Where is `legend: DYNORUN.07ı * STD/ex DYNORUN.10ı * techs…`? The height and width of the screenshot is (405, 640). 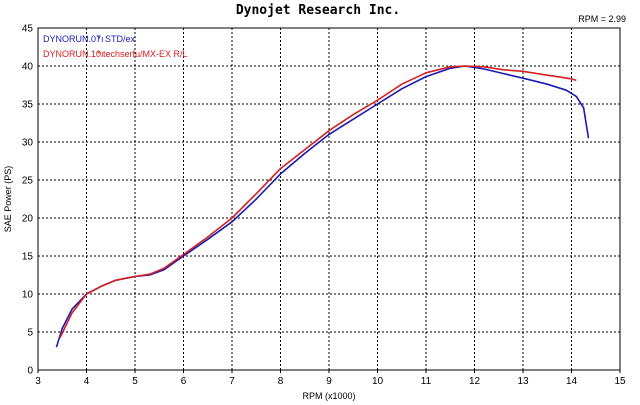 legend: DYNORUN.07ı * STD/ex DYNORUN.10ı * techs… is located at coordinates (115, 46).